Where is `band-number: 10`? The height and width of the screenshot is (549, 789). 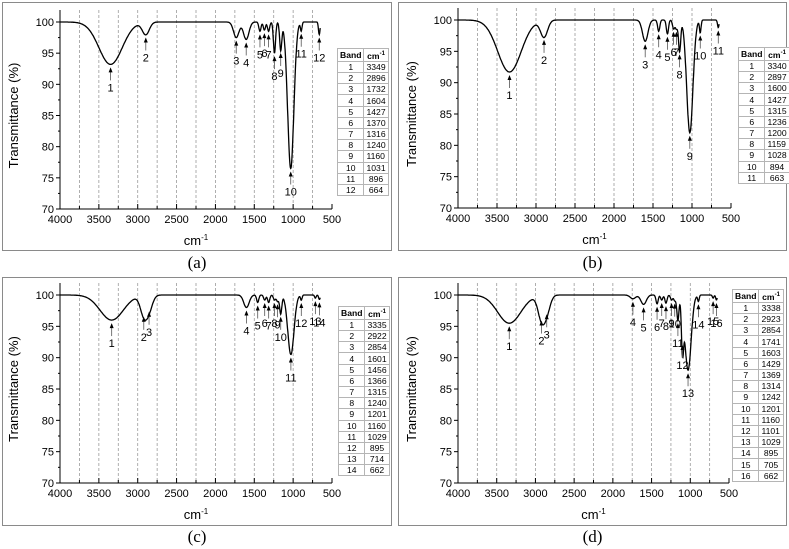 band-number: 10 is located at coordinates (751, 166).